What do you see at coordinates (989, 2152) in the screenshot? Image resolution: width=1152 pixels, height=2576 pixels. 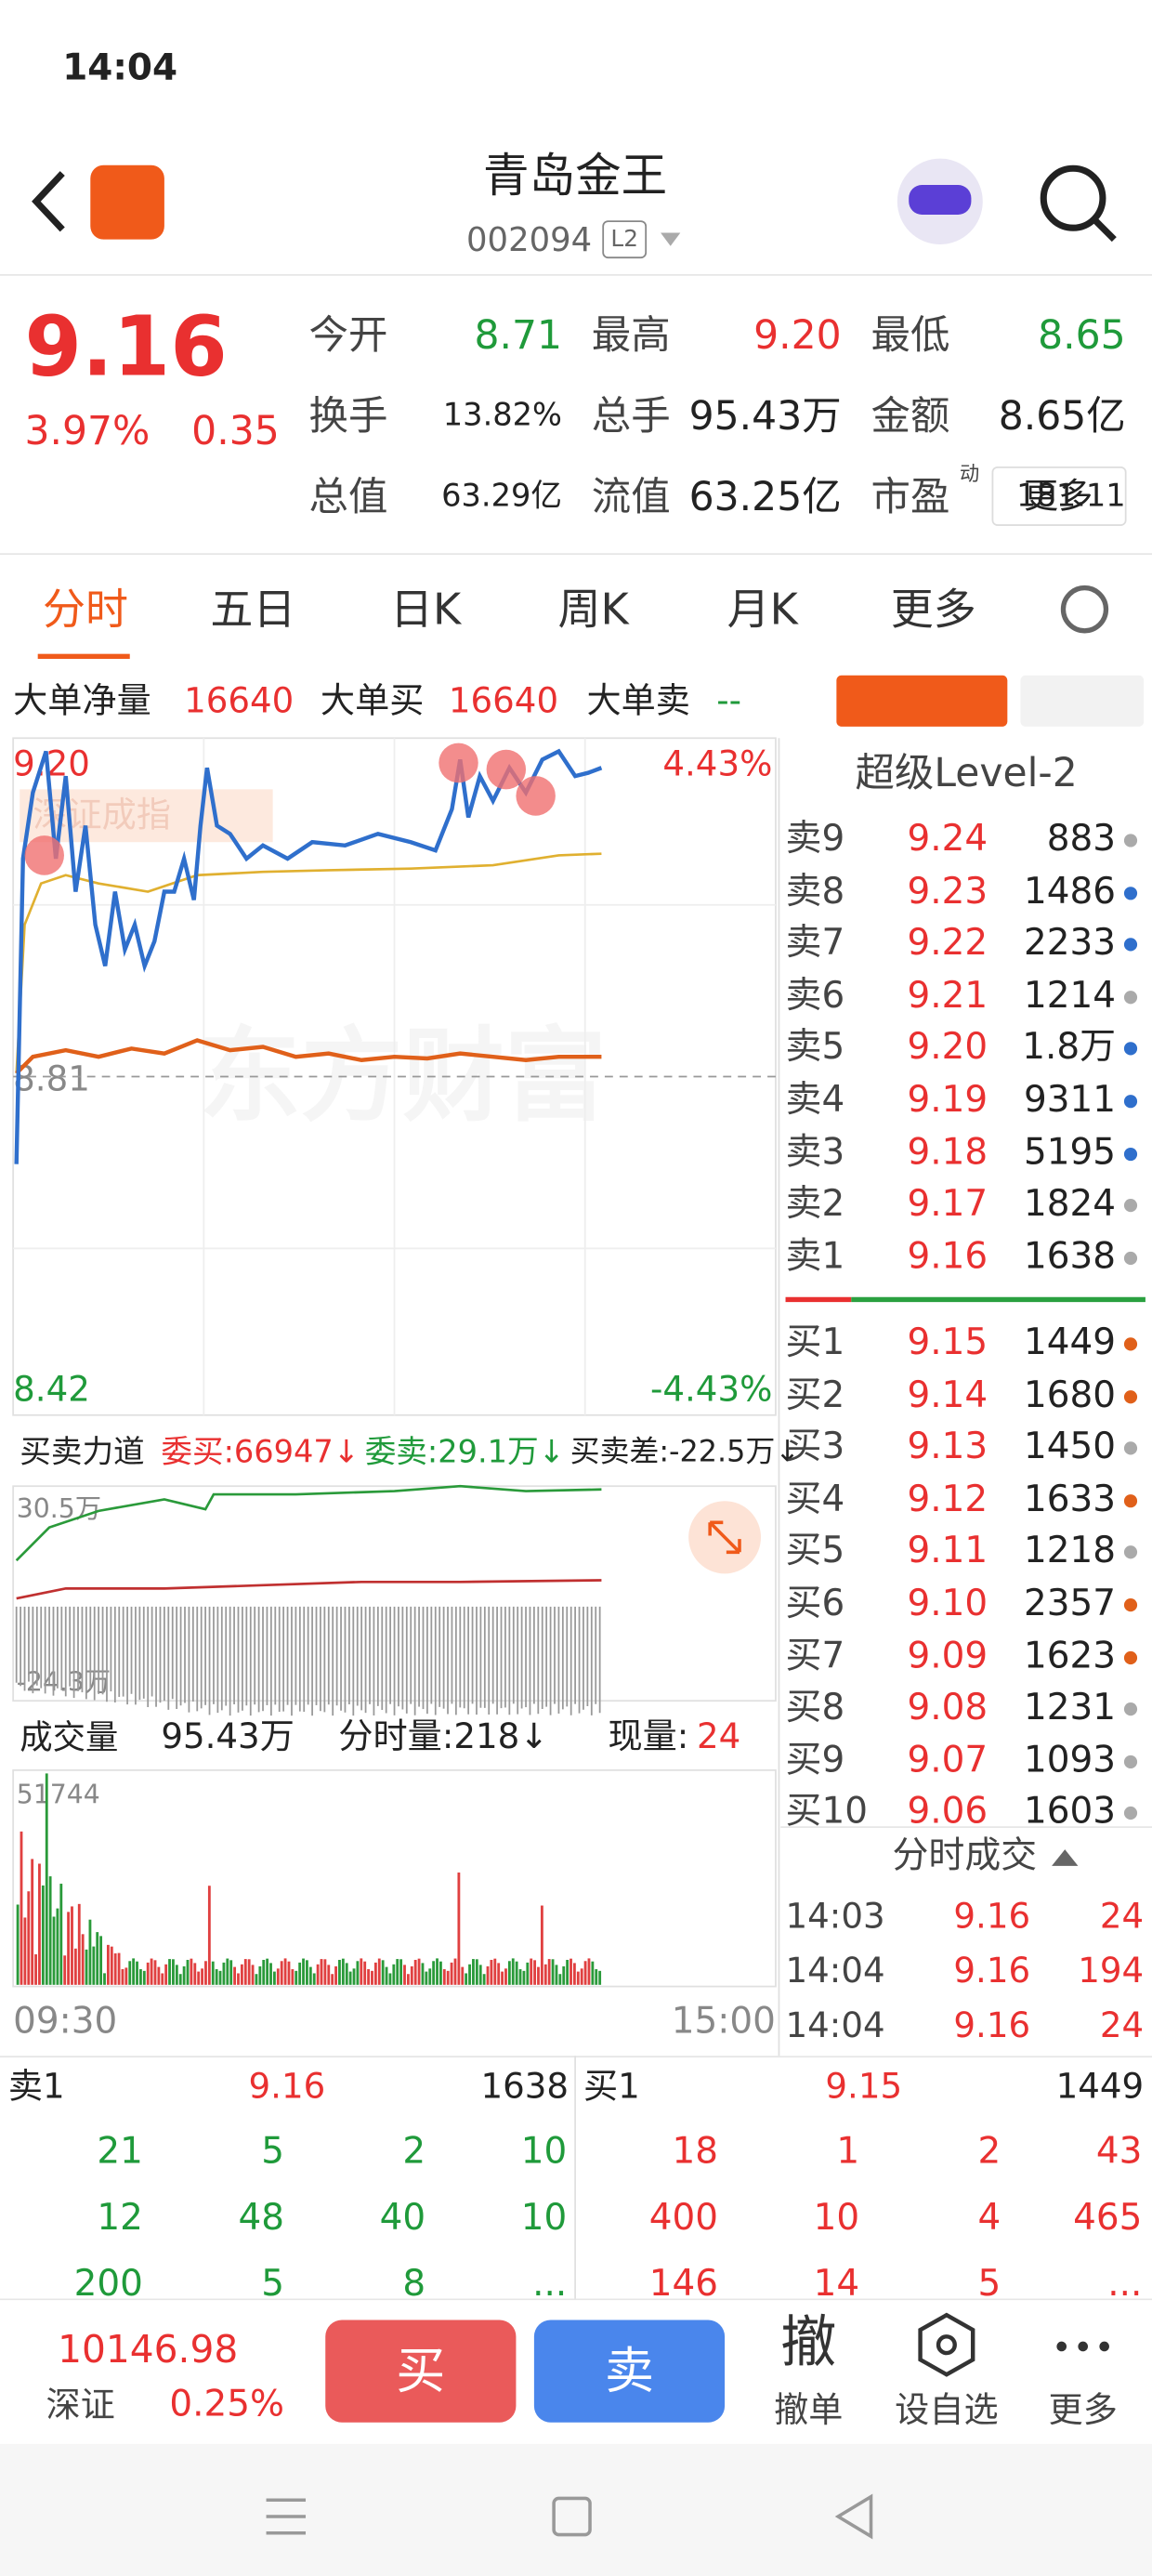 I see `queue-order: 2` at bounding box center [989, 2152].